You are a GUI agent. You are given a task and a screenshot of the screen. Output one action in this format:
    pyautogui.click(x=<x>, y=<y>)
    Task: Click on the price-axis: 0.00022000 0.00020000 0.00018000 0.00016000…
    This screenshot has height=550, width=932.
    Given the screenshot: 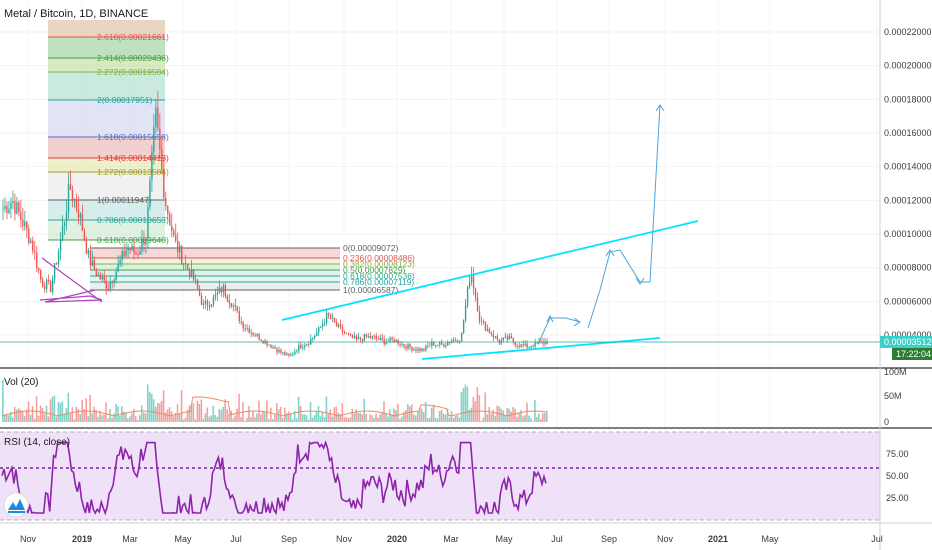 What is the action you would take?
    pyautogui.click(x=908, y=183)
    